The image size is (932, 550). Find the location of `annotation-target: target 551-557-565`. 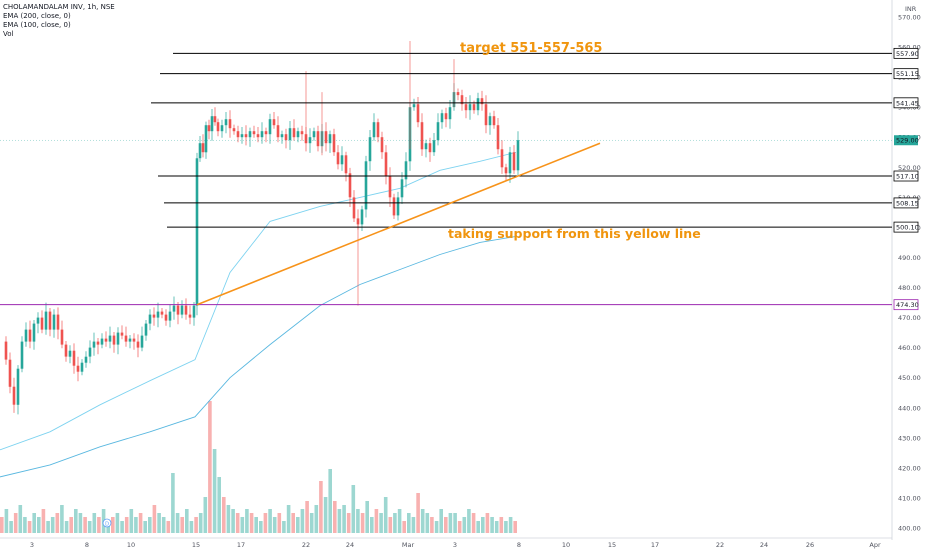

annotation-target: target 551-557-565 is located at coordinates (531, 48).